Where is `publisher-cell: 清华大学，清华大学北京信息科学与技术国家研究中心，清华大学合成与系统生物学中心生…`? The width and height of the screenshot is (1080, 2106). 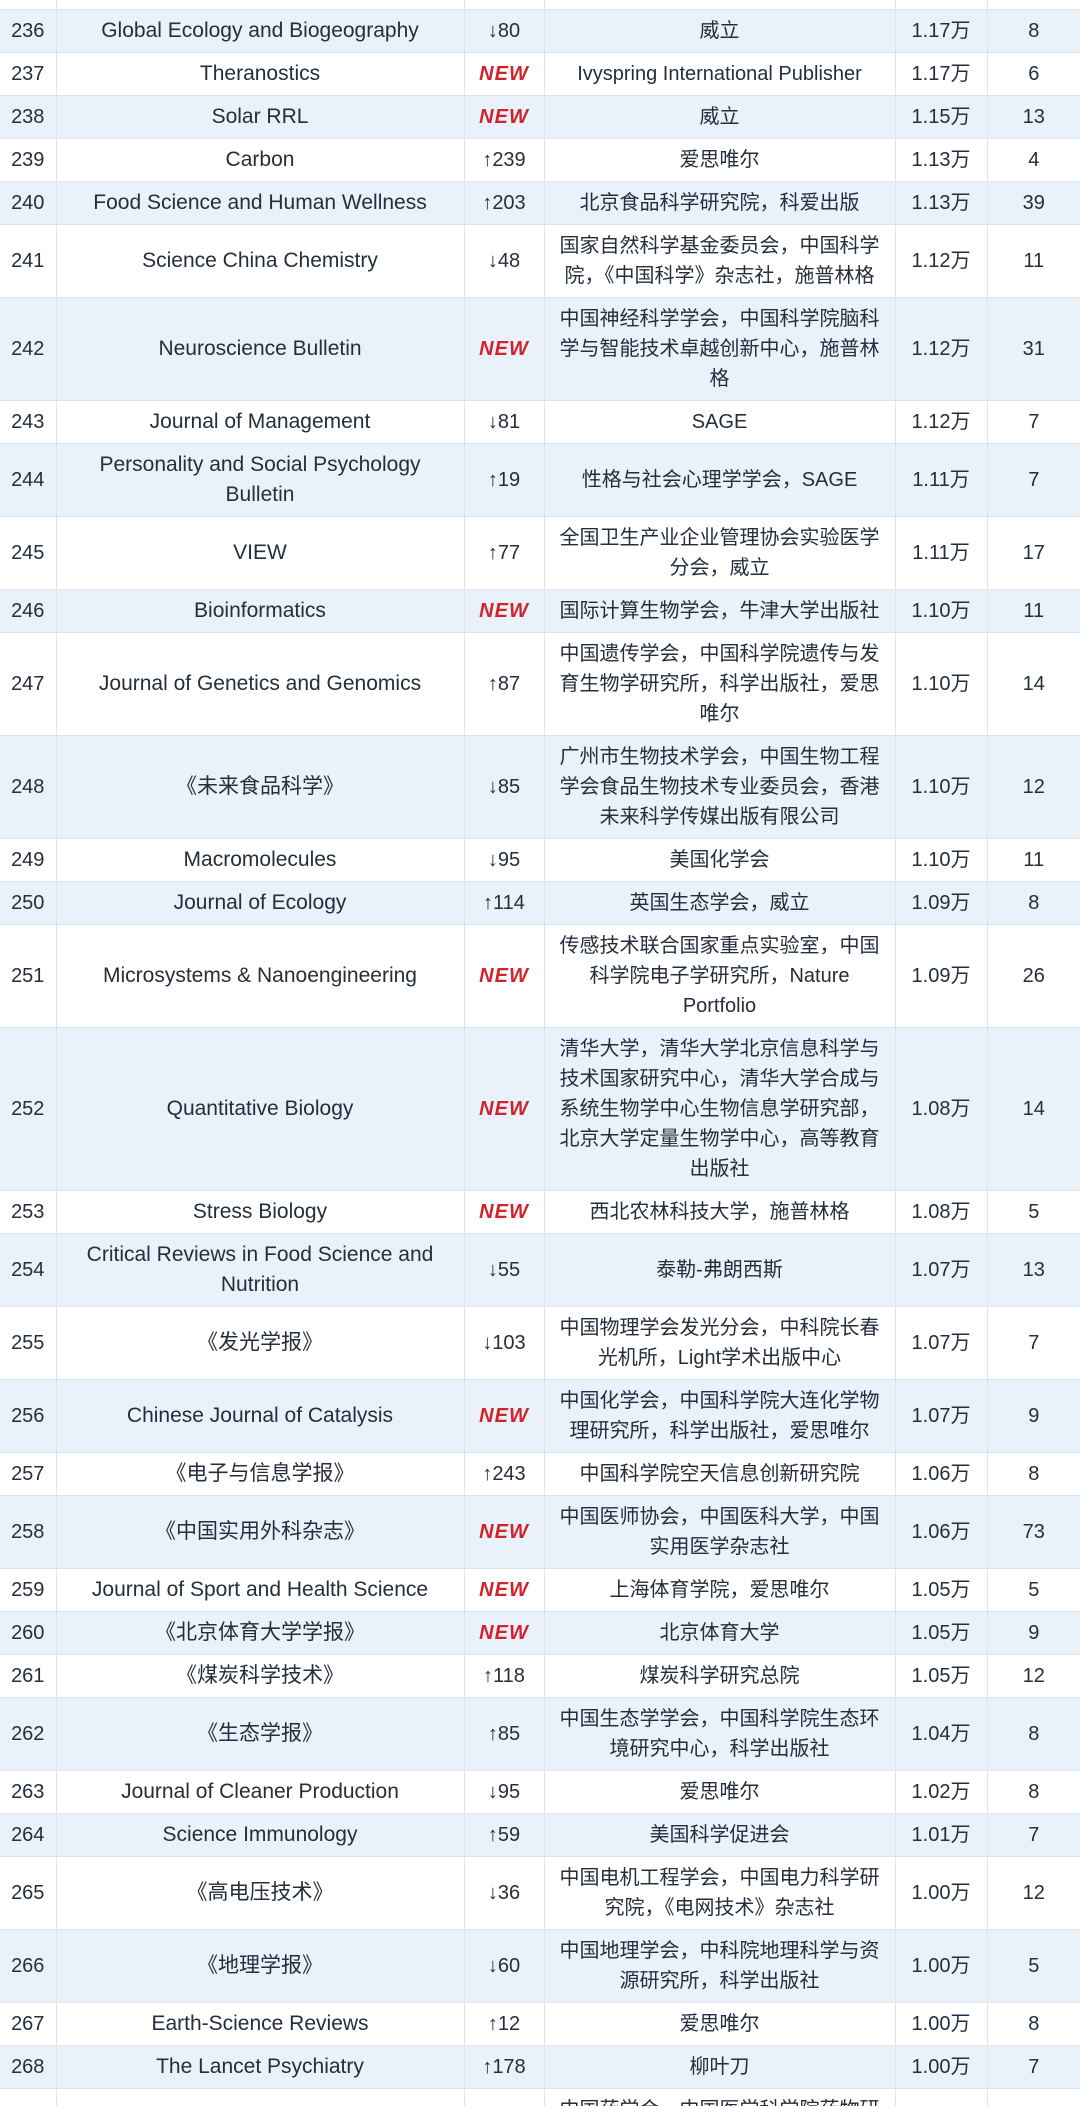 publisher-cell: 清华大学，清华大学北京信息科学与技术国家研究中心，清华大学合成与系统生物学中心生… is located at coordinates (719, 1109).